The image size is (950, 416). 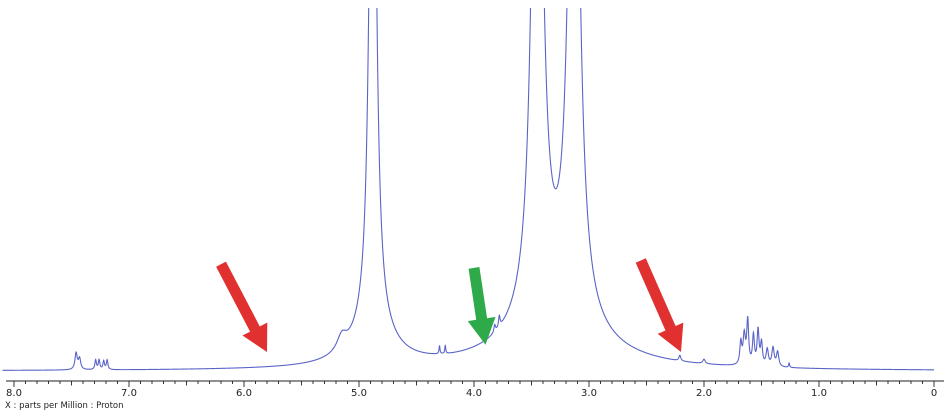 I want to click on annotation-arrows, so click(x=450, y=305).